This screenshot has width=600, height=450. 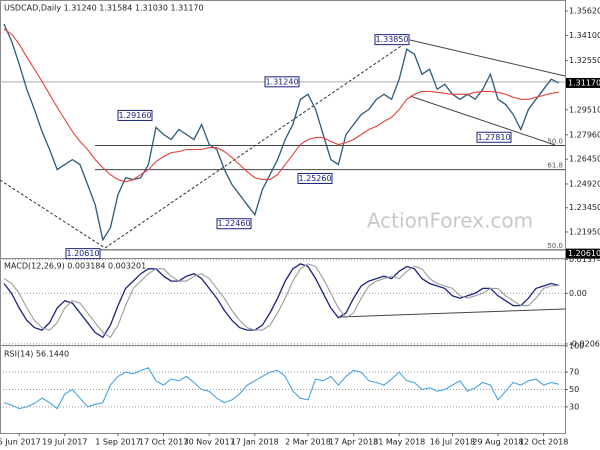 What do you see at coordinates (576, 346) in the screenshot?
I see `y-tick-label: 100` at bounding box center [576, 346].